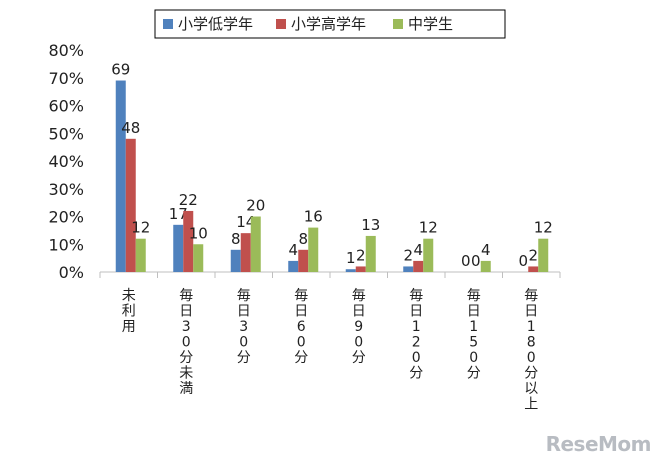 The width and height of the screenshot is (665, 466). I want to click on y-tick-label: 80%, so click(66, 50).